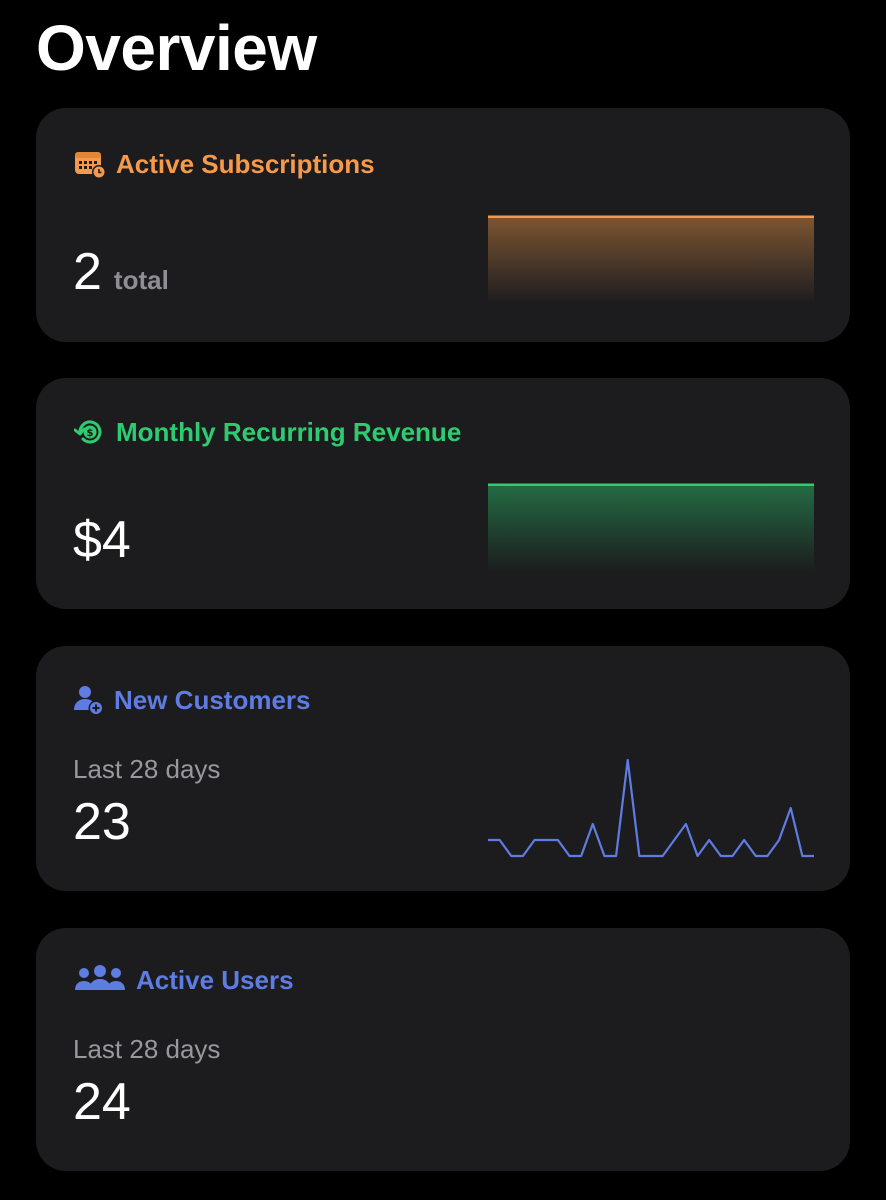 The width and height of the screenshot is (886, 1200). What do you see at coordinates (87, 272) in the screenshot?
I see `value-number: 2` at bounding box center [87, 272].